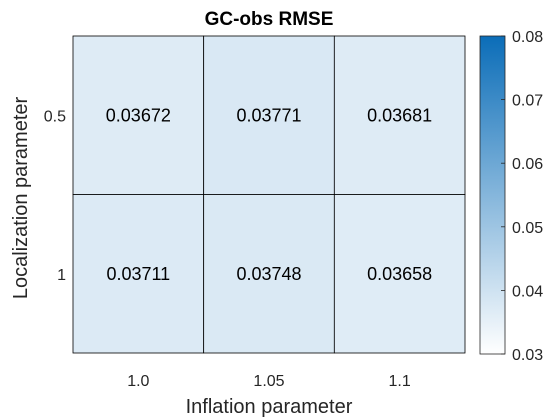 The image size is (560, 420). What do you see at coordinates (269, 407) in the screenshot?
I see `x-axis-label: Inflation parameter` at bounding box center [269, 407].